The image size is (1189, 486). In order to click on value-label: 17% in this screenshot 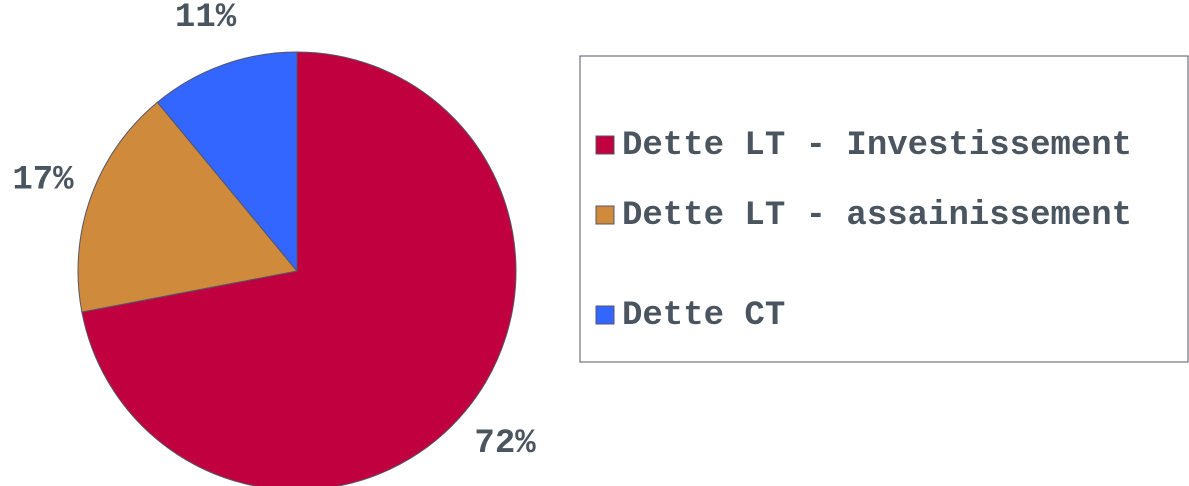, I will do `click(43, 181)`.